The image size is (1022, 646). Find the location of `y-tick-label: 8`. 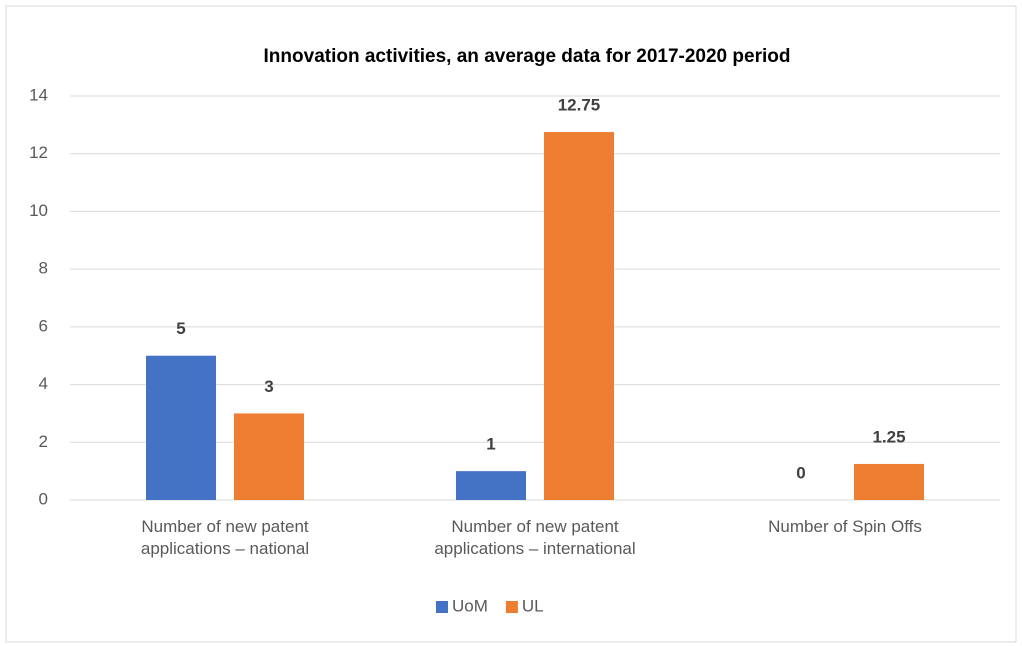

y-tick-label: 8 is located at coordinates (43, 268).